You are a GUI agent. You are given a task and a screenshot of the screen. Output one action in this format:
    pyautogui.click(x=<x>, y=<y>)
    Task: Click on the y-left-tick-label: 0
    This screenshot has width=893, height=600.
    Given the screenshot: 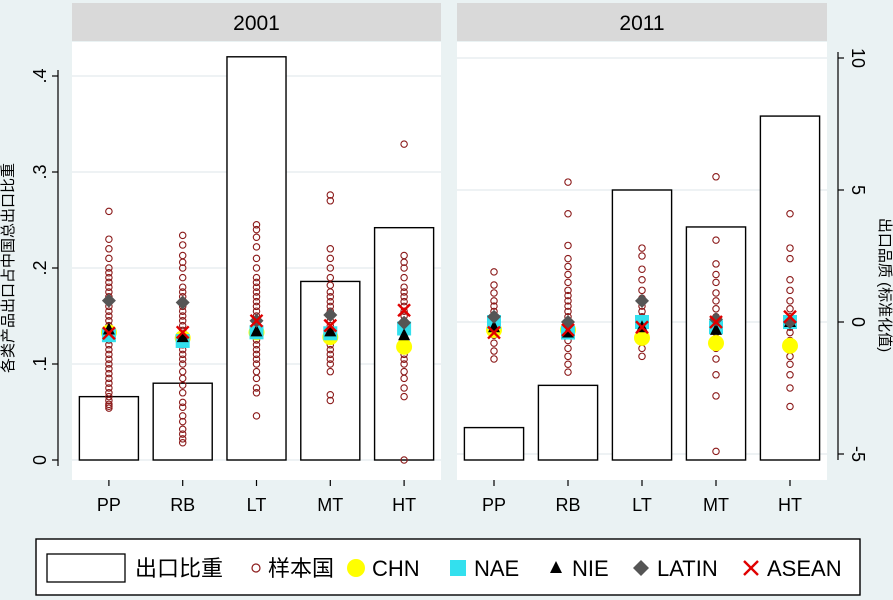 What is the action you would take?
    pyautogui.click(x=40, y=460)
    